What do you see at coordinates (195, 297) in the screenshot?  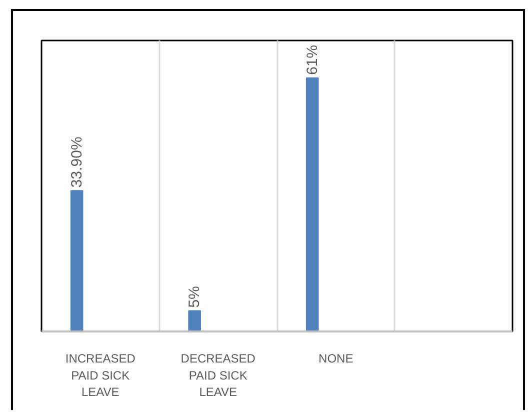 I see `data-label: 5%` at bounding box center [195, 297].